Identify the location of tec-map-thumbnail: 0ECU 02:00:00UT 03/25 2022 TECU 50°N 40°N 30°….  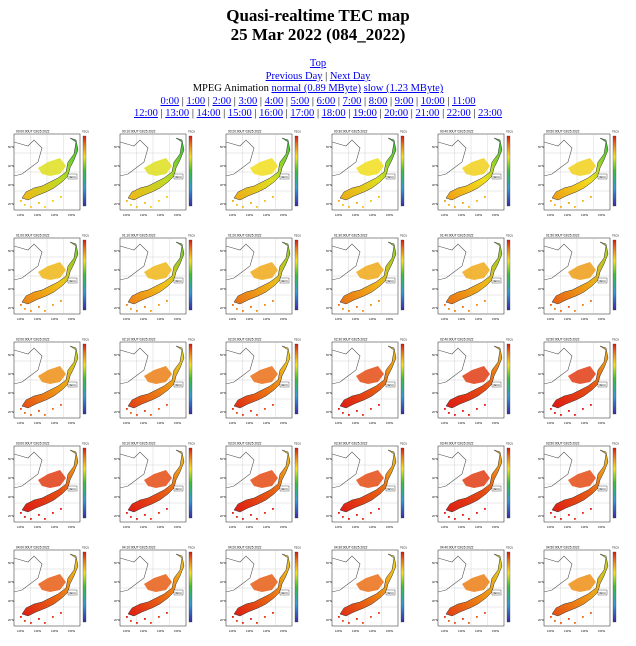
(51, 384).